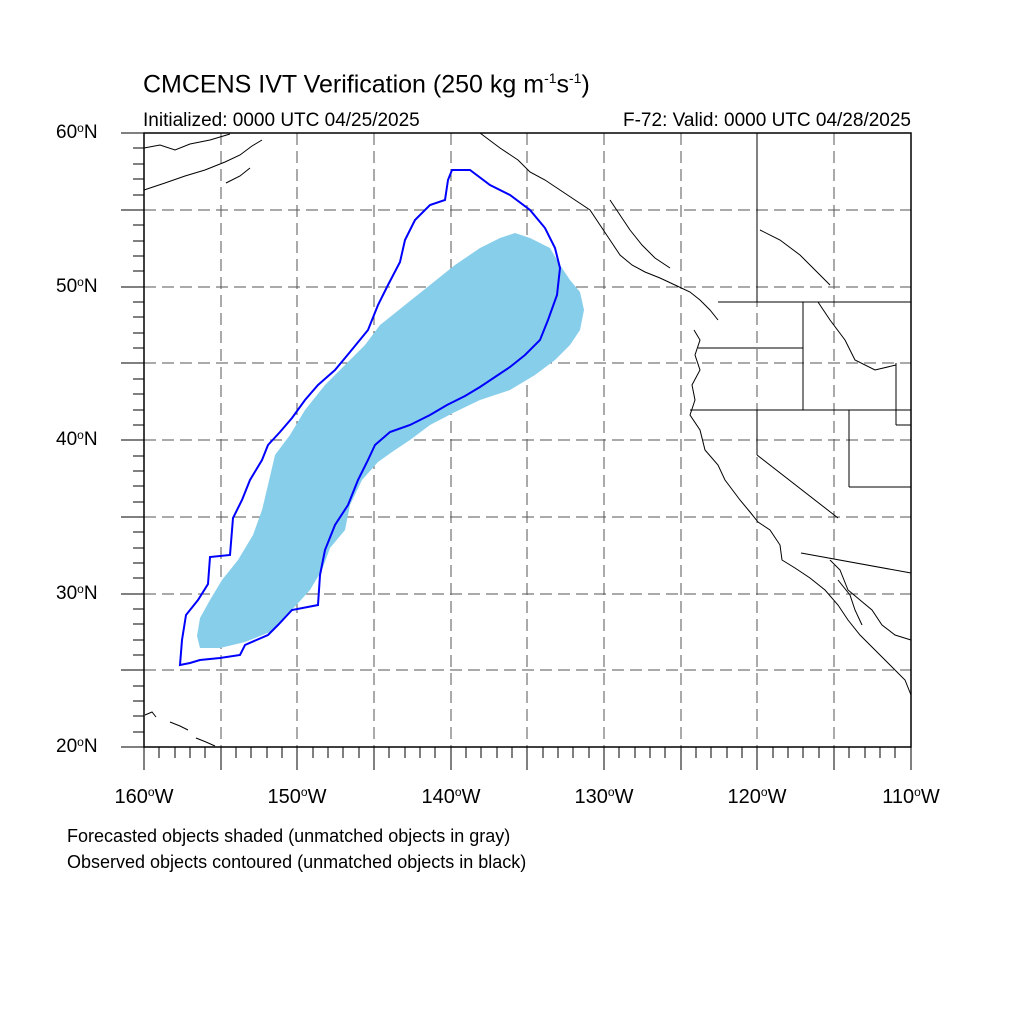  Describe the element at coordinates (527, 758) in the screenshot. I see `lon-ticks` at that location.